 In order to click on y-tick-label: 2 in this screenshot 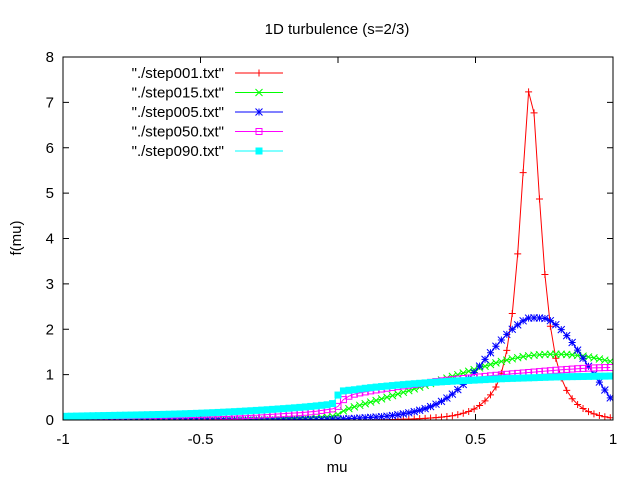, I will do `click(50, 329)`.